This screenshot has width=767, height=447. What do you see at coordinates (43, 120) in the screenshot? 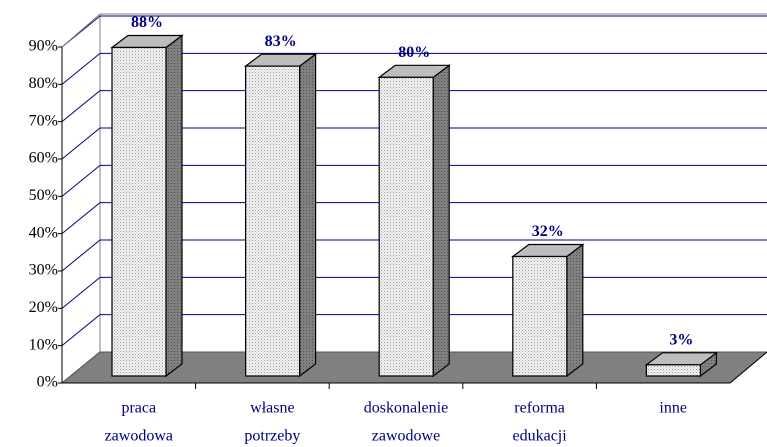
I see `y-tick-label: 70%` at bounding box center [43, 120].